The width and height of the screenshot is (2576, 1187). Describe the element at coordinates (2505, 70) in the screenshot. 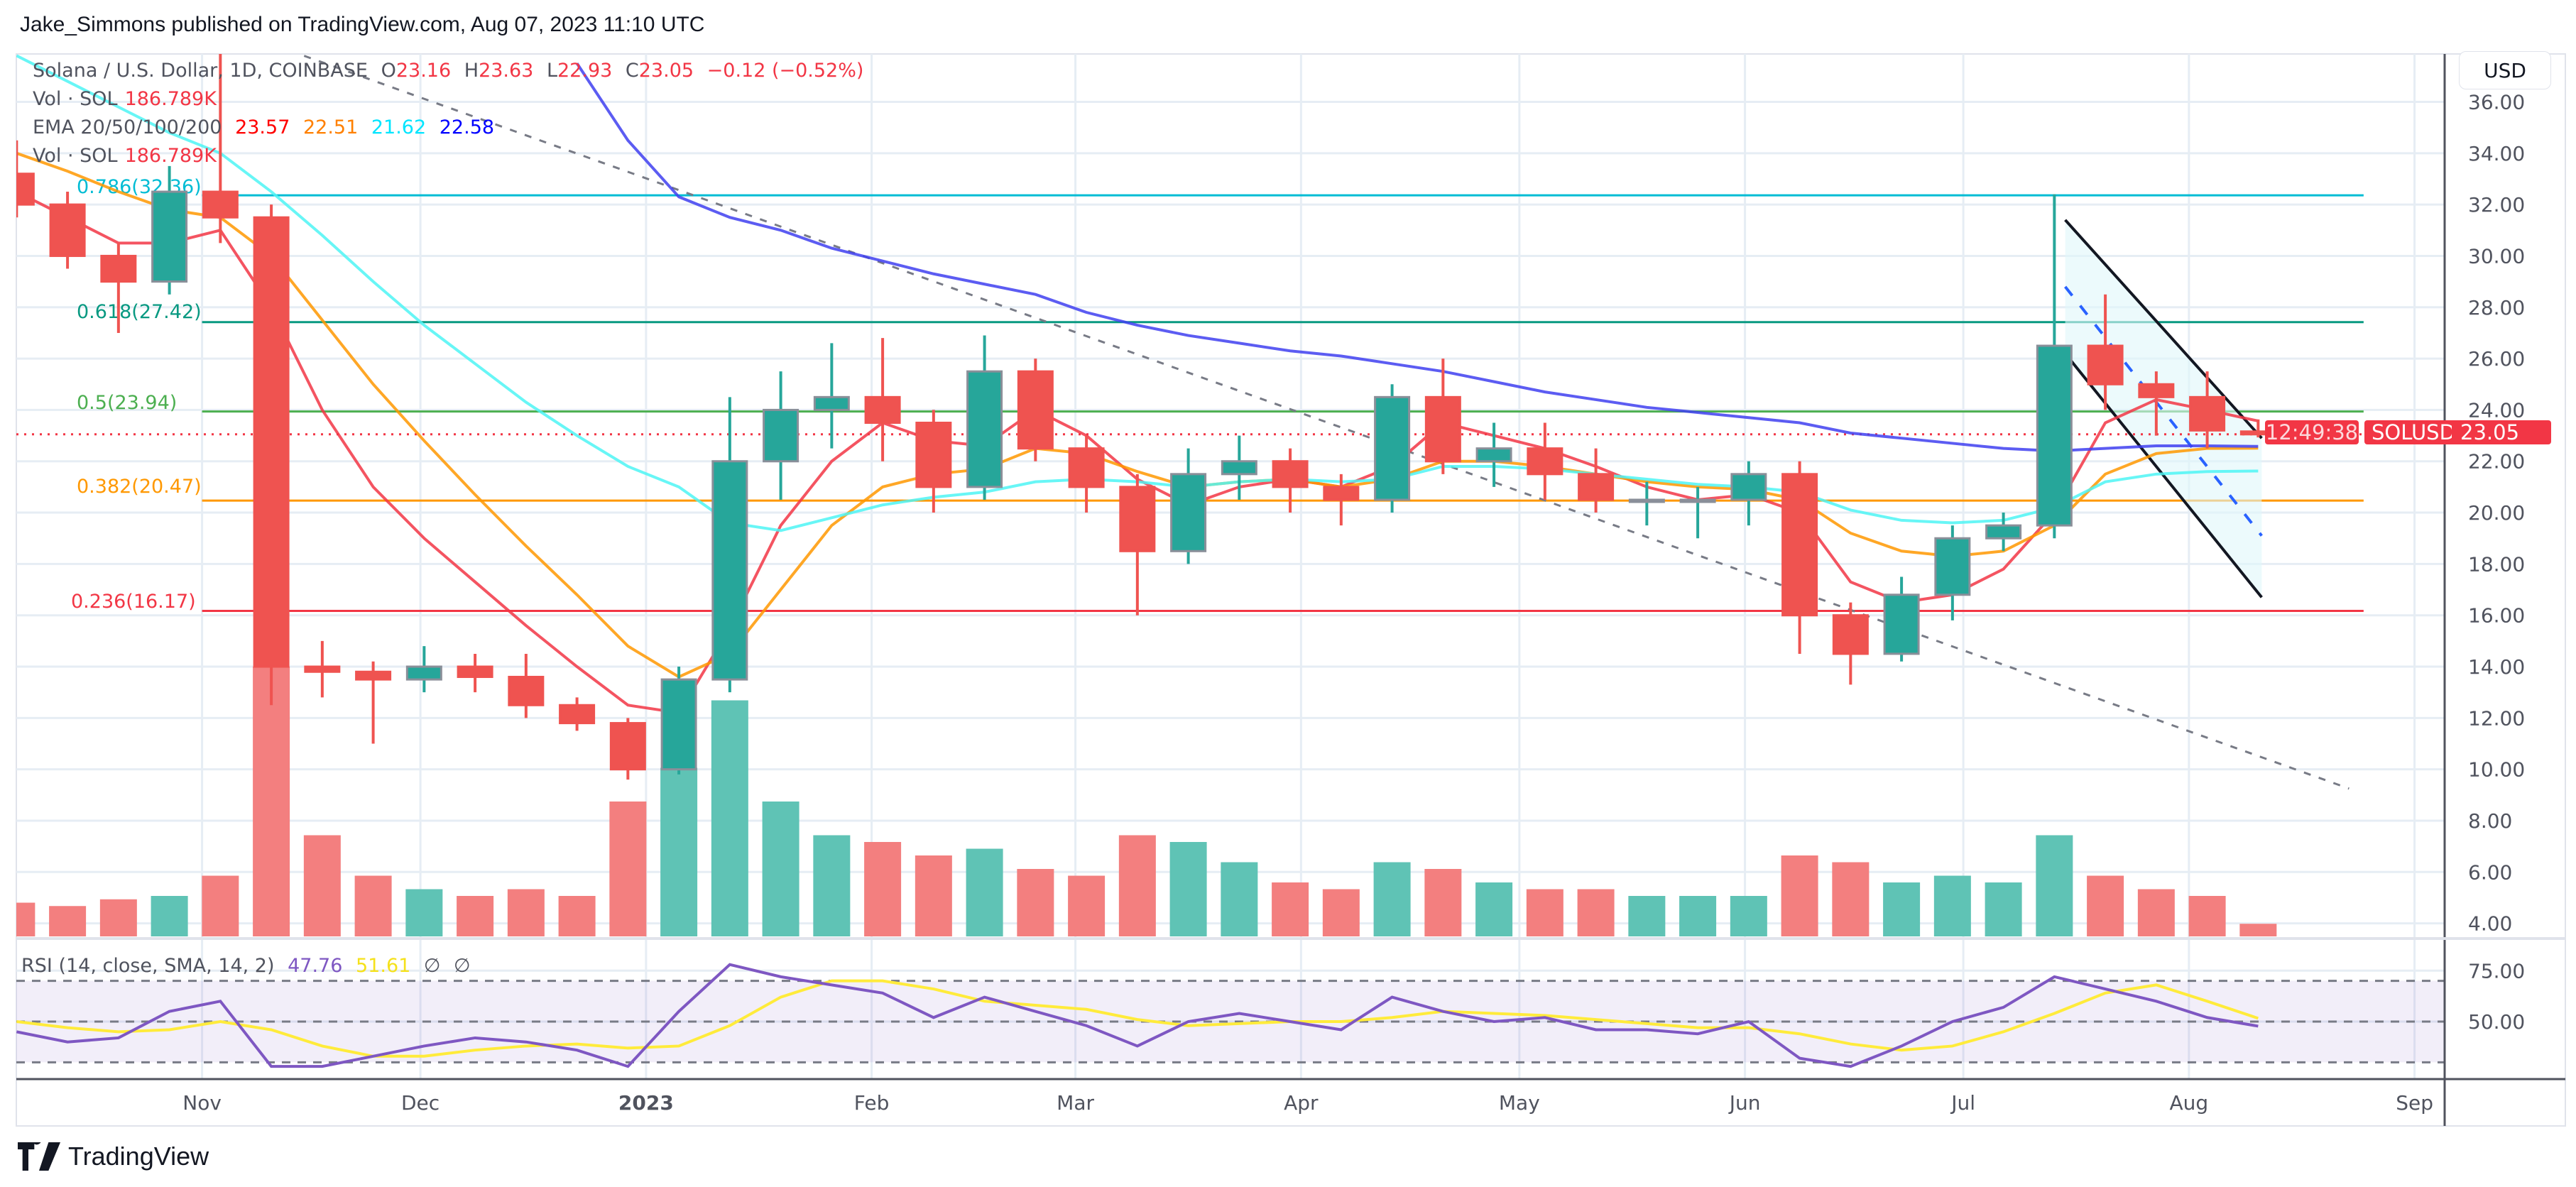

I see `currency-button: USD` at that location.